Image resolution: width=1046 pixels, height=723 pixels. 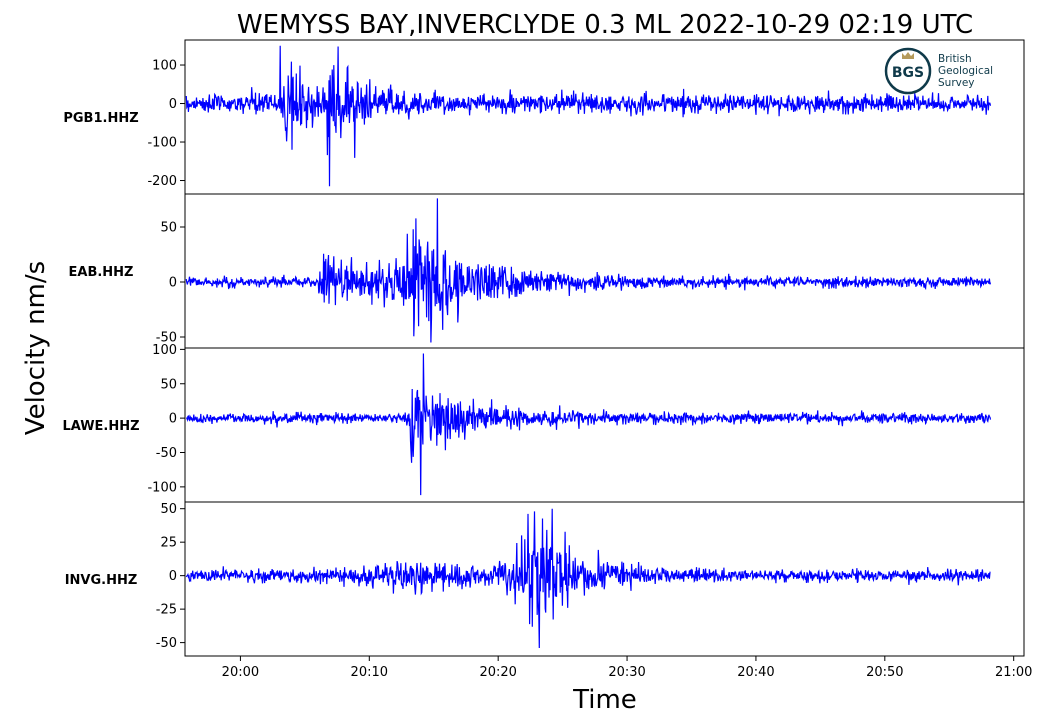 I want to click on y-tick-label: -200, so click(x=162, y=181).